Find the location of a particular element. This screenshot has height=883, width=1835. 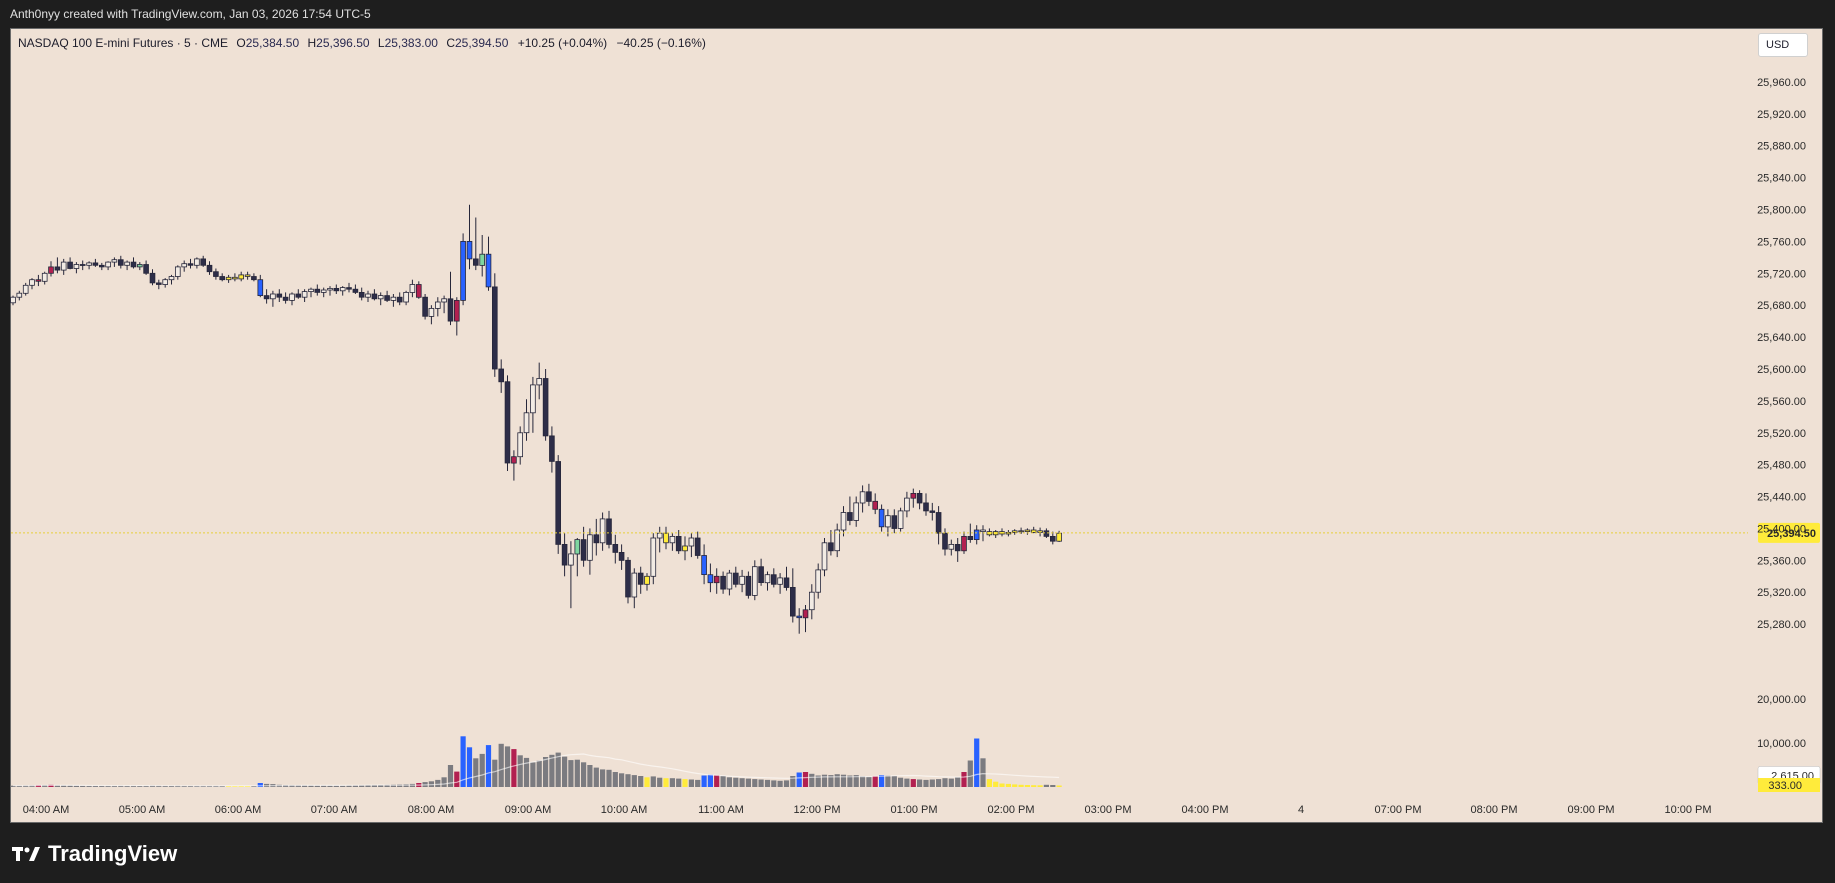

low-value: 25,383.00 is located at coordinates (411, 43).